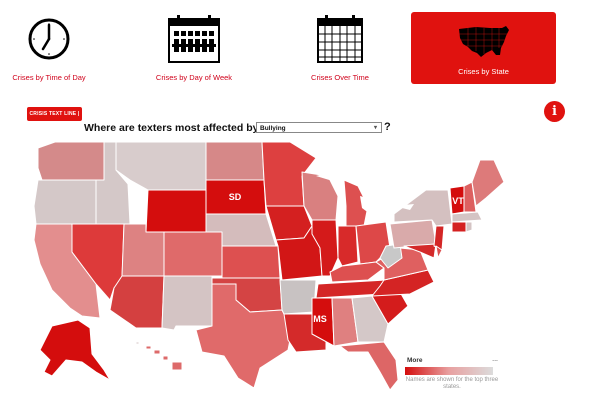  What do you see at coordinates (320, 319) in the screenshot?
I see `state-label-ms: MS` at bounding box center [320, 319].